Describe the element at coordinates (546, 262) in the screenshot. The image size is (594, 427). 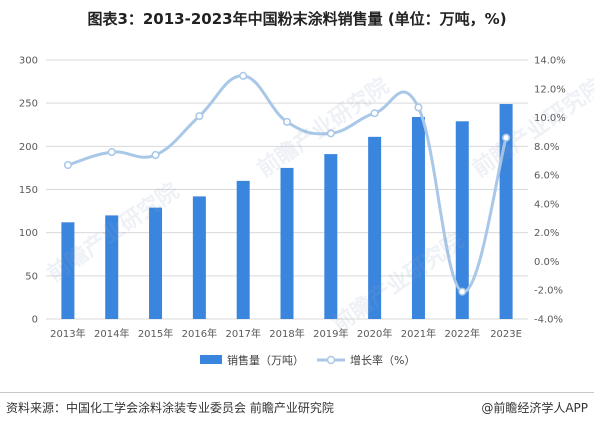
I see `y-right-tick-label: 0.0%` at that location.